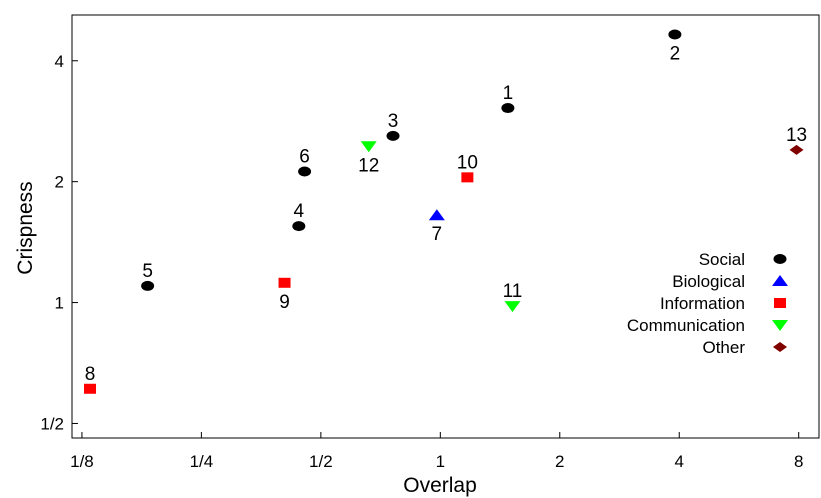 Image resolution: width=821 pixels, height=498 pixels. I want to click on point-label-2: 2, so click(675, 53).